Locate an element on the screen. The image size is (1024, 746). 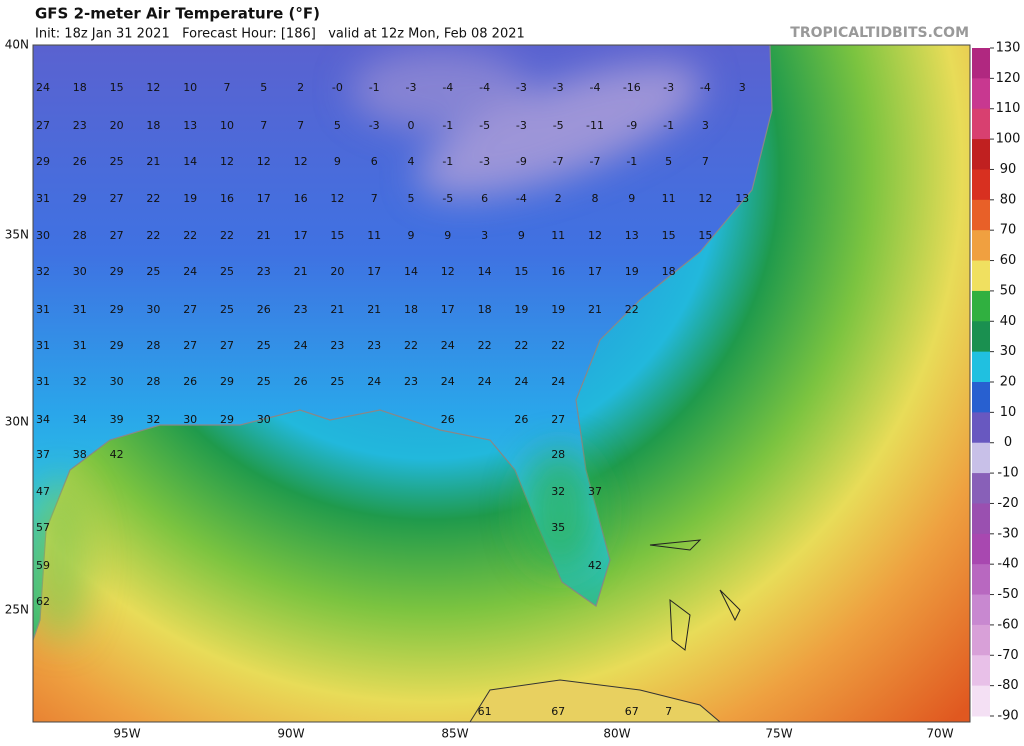
colorbar-label: 70 is located at coordinates (1008, 230).